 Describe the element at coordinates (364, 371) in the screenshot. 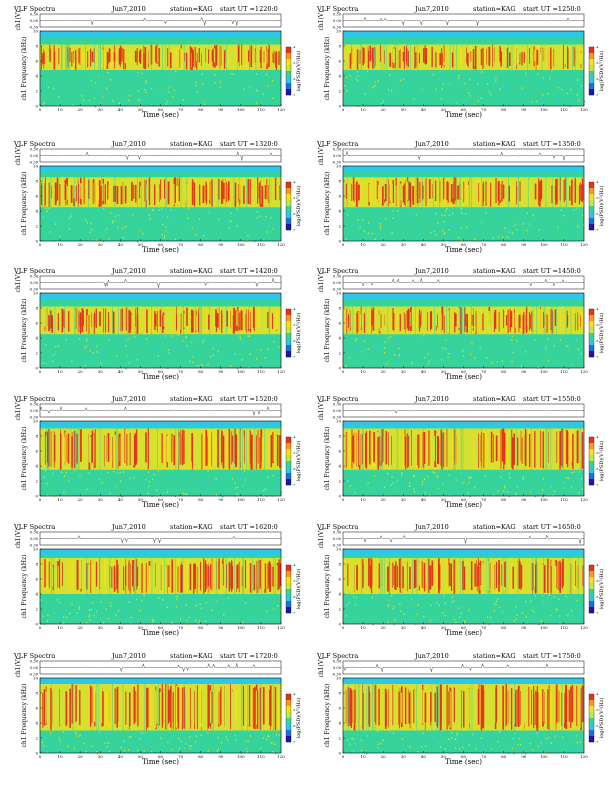

I see `x-tick-label: 10` at that location.